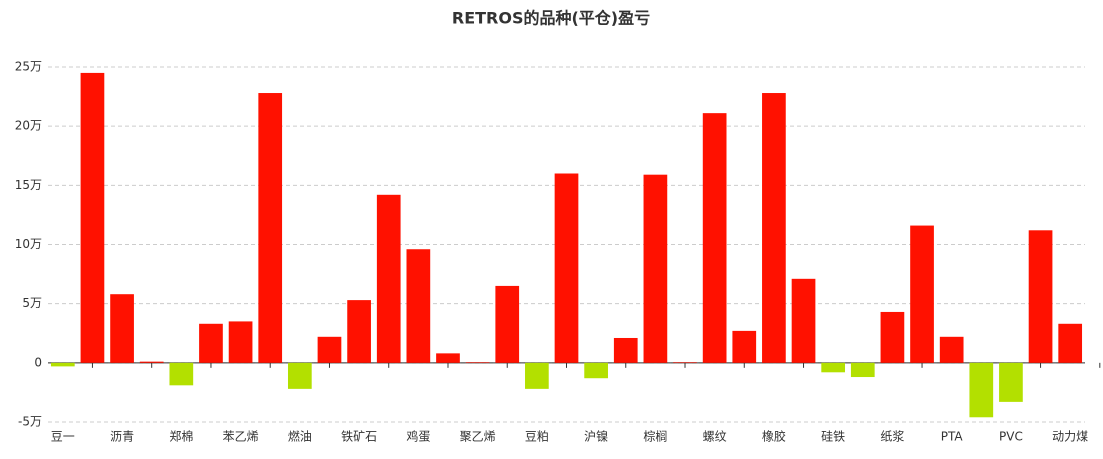 The image size is (1103, 459). I want to click on x-tick-label: PTA, so click(952, 437).